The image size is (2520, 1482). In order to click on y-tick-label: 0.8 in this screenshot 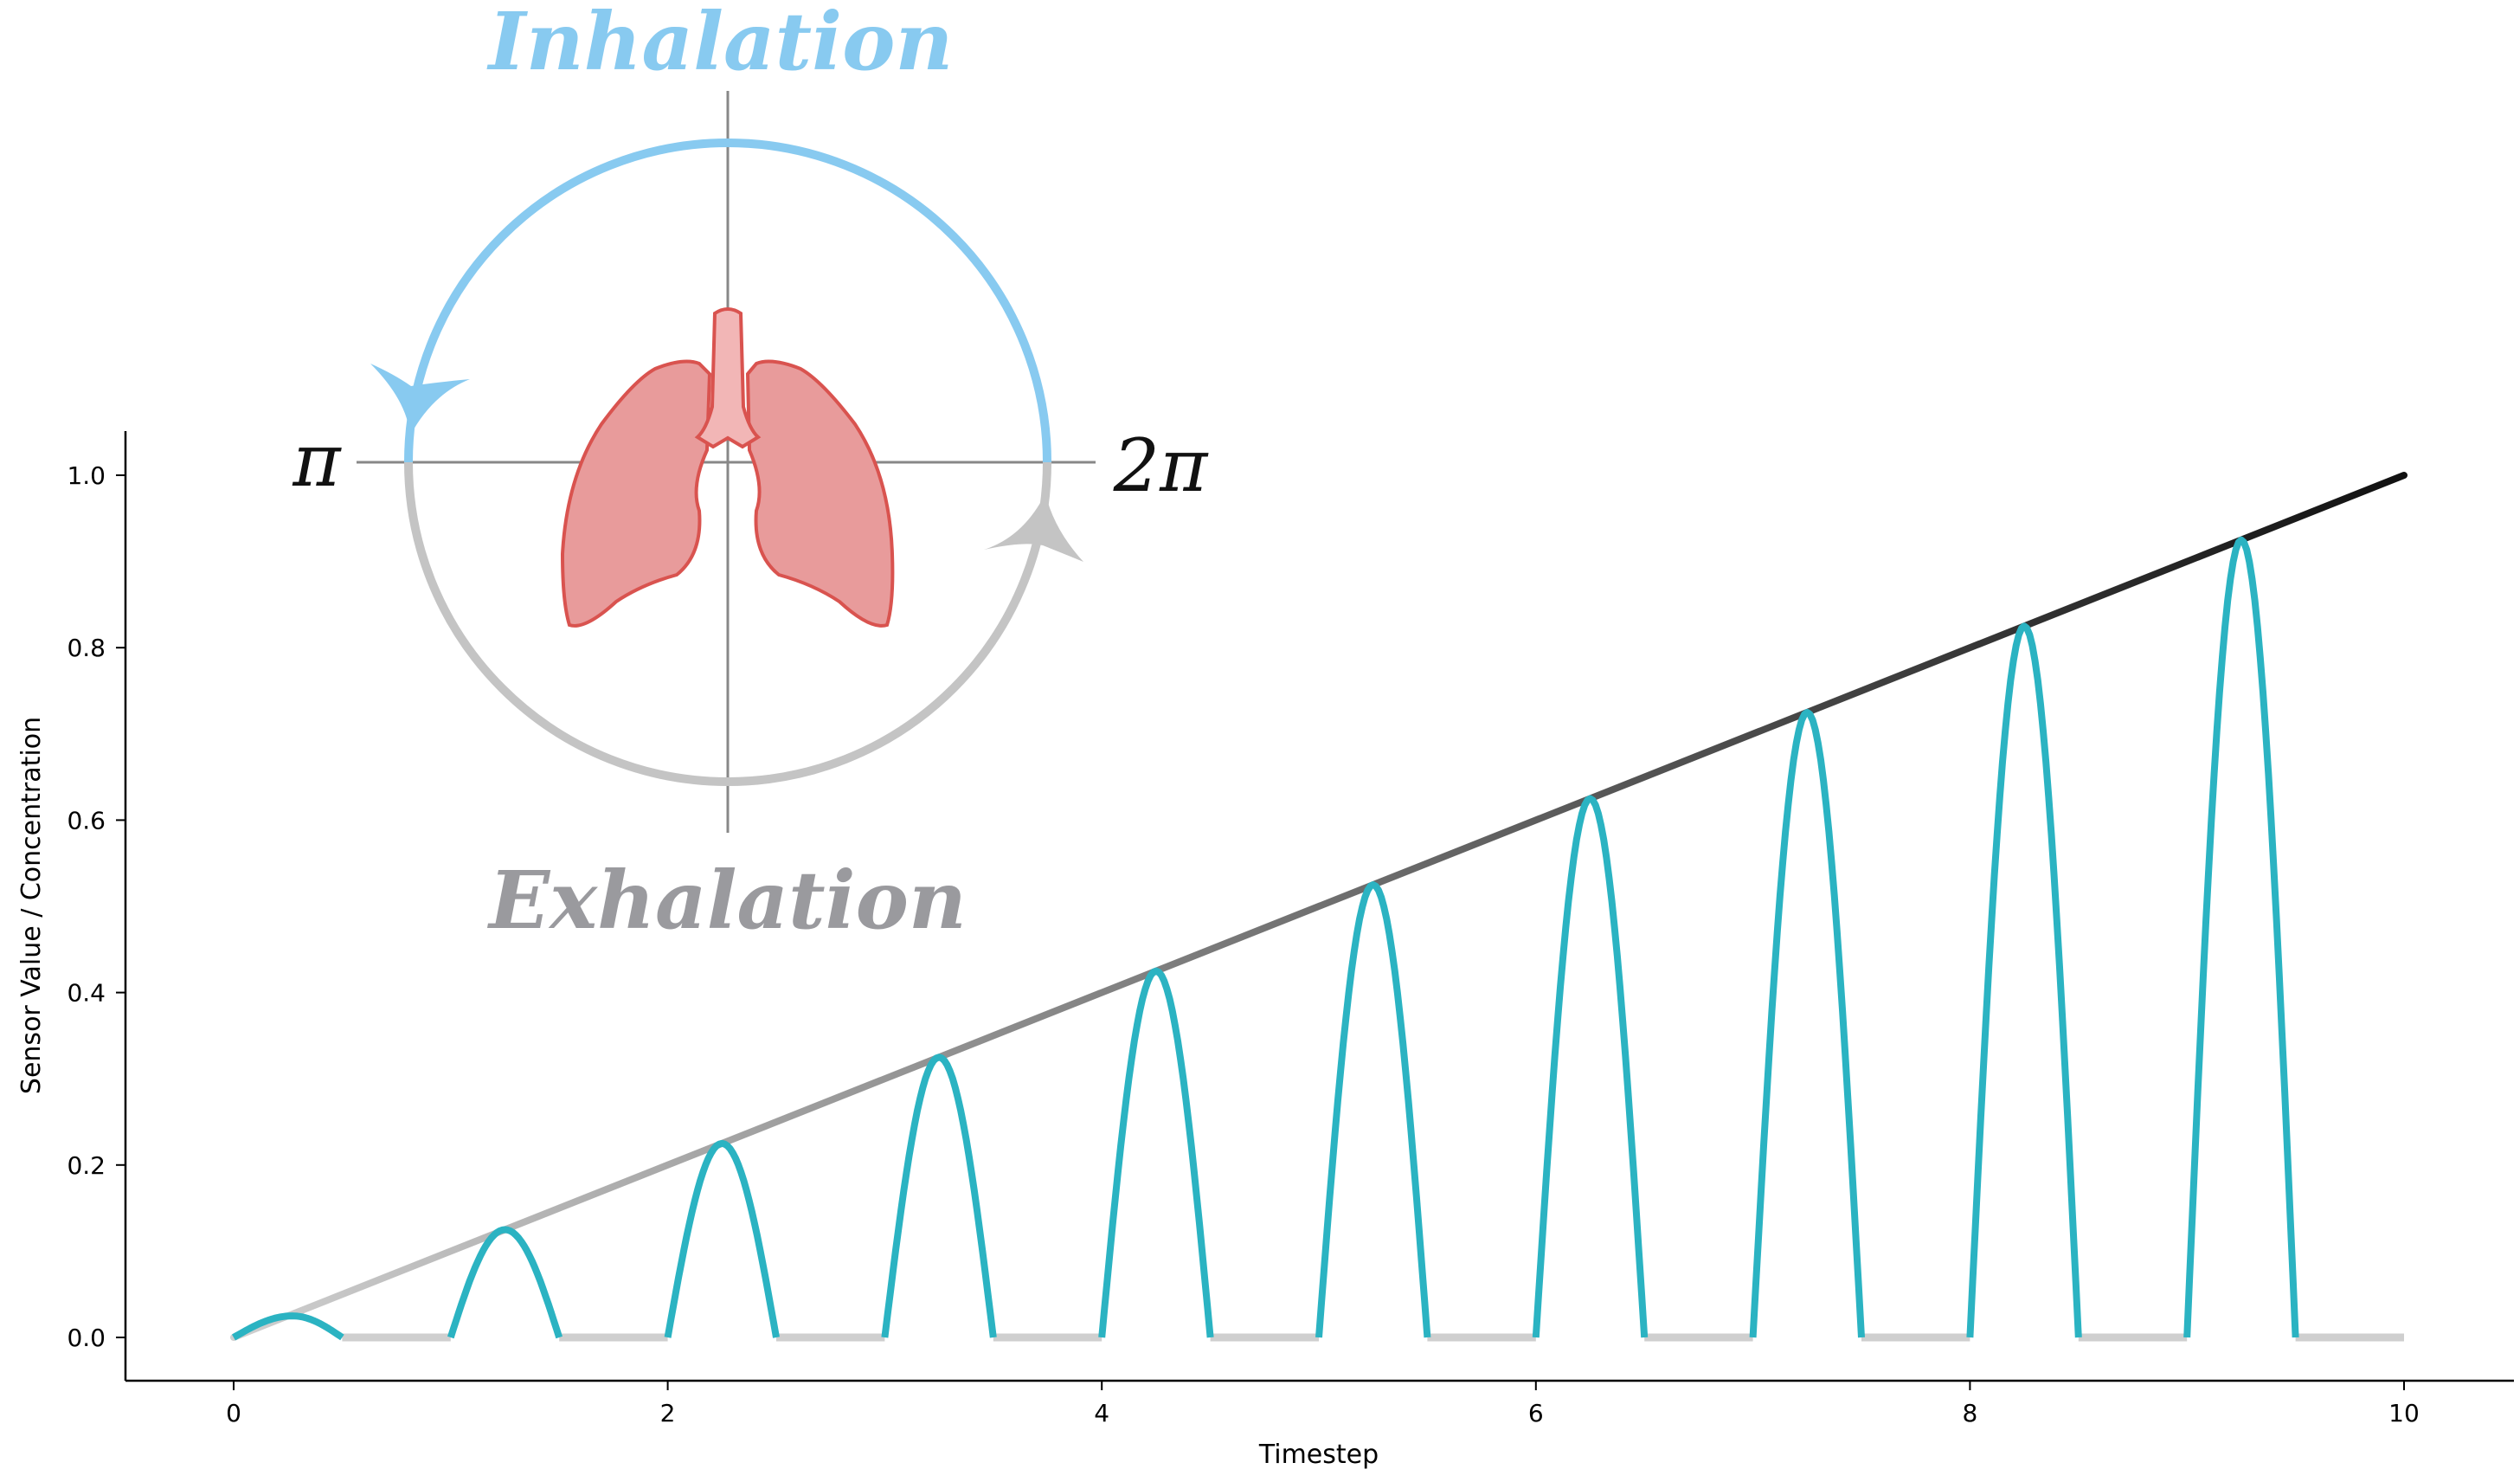, I will do `click(86, 648)`.